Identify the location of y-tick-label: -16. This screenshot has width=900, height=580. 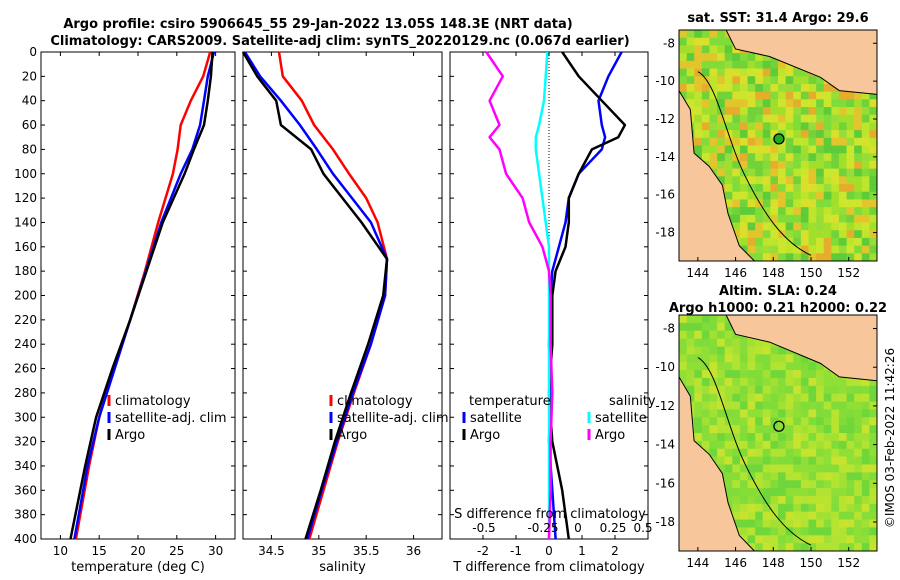
(665, 195).